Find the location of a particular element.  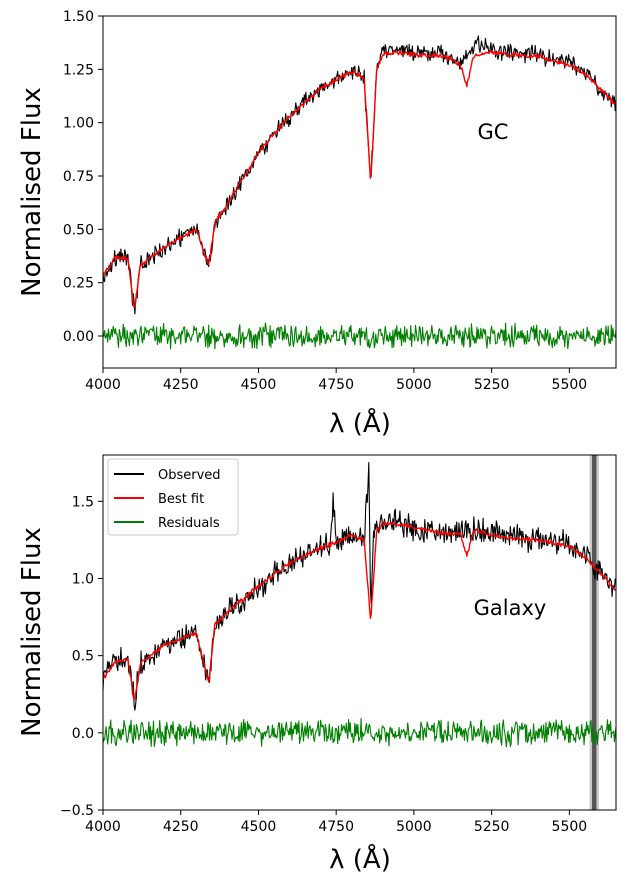

galaxy-series-residuals is located at coordinates (359, 733).